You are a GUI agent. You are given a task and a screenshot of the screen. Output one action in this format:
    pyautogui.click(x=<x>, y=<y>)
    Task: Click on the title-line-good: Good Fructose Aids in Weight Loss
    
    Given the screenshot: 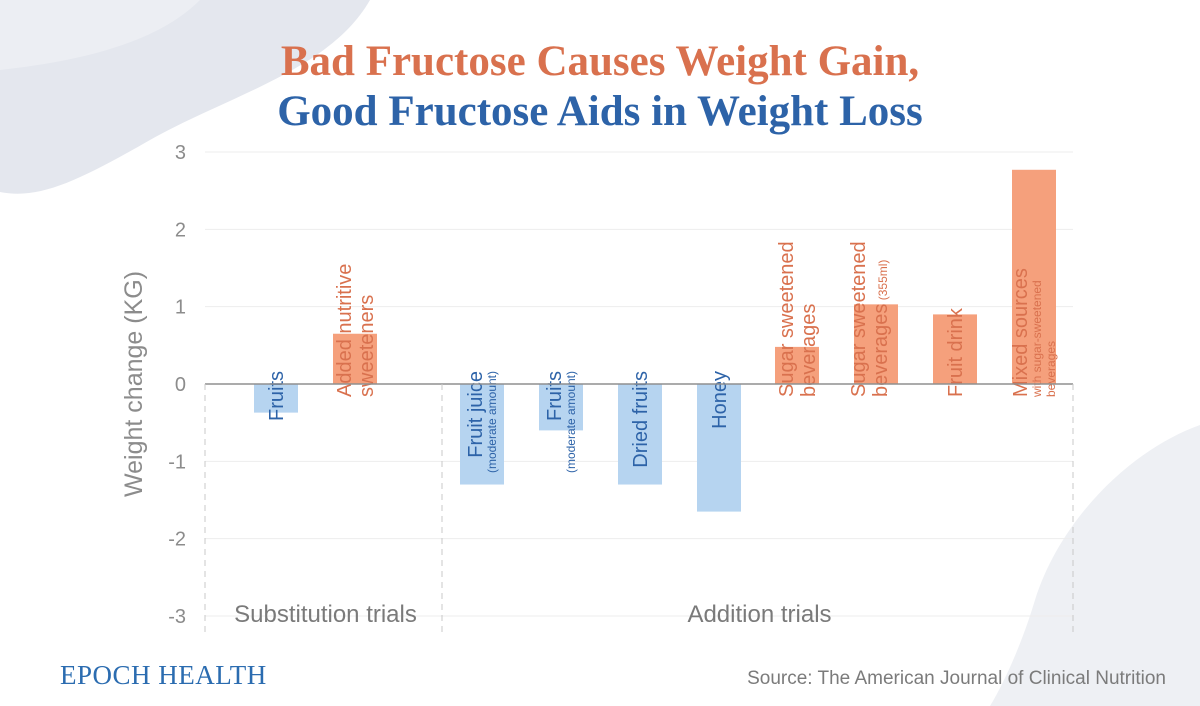 What is the action you would take?
    pyautogui.click(x=600, y=111)
    